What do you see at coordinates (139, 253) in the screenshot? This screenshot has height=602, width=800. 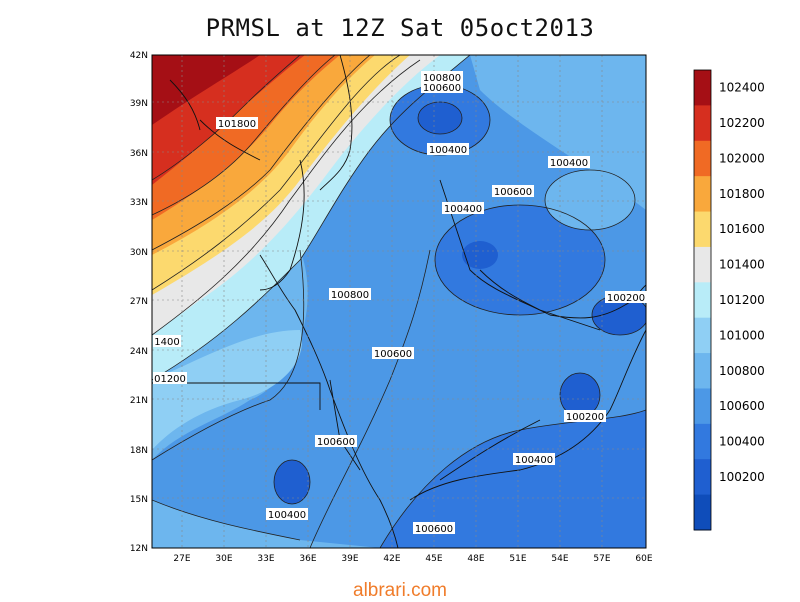 I see `lat-label: 30N` at bounding box center [139, 253].